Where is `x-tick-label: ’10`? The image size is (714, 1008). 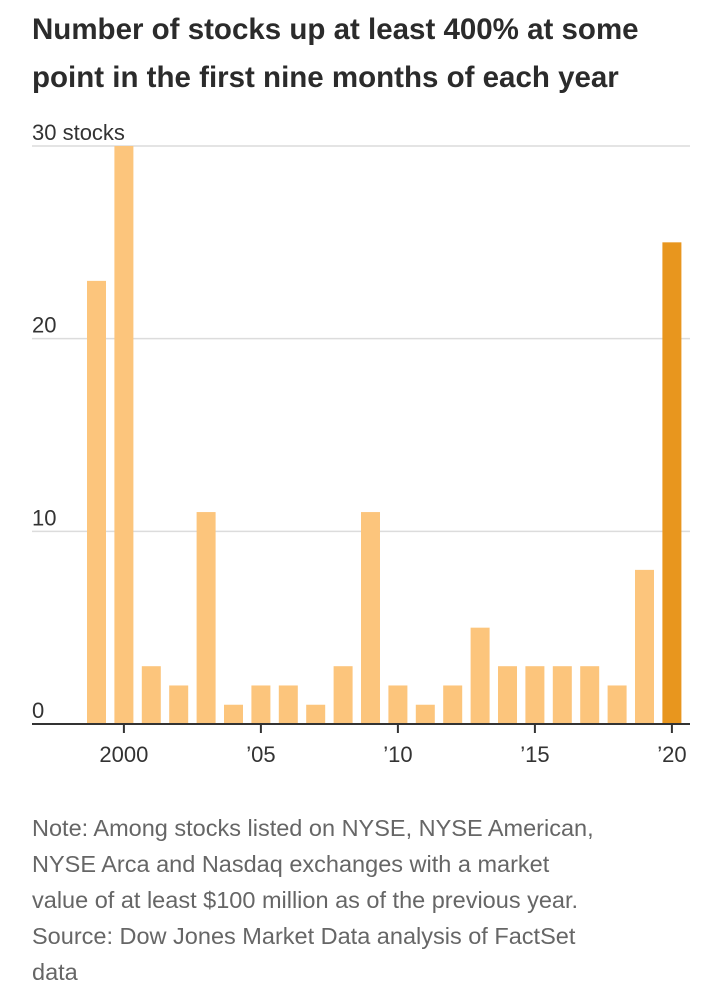
x-tick-label: ’10 is located at coordinates (397, 754).